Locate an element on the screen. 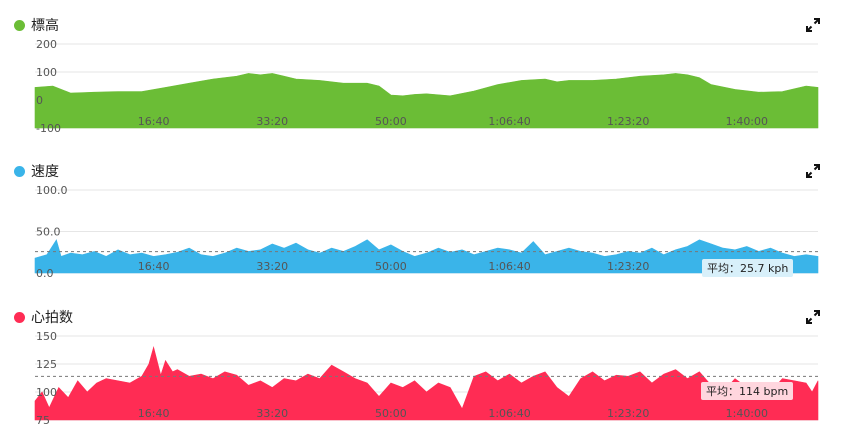 Image resolution: width=848 pixels, height=436 pixels. elevation-y-tick-label: 100 is located at coordinates (46, 72).